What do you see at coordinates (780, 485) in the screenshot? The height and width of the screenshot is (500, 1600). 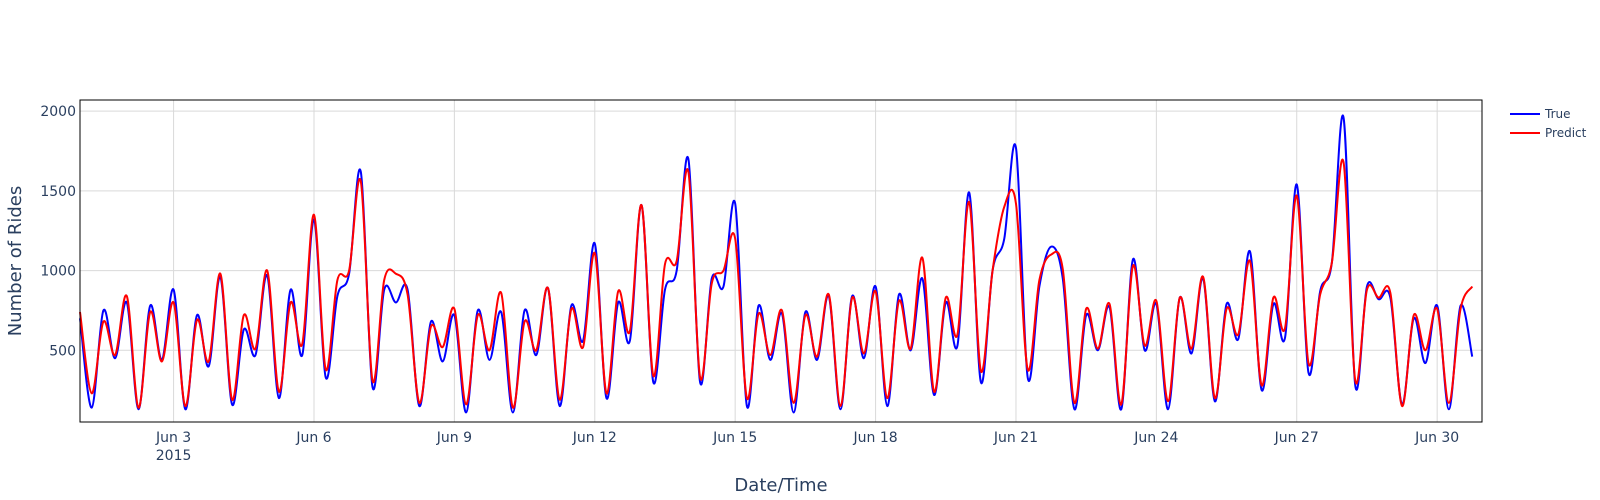 I see `x-axis-title: Date/Time` at bounding box center [780, 485].